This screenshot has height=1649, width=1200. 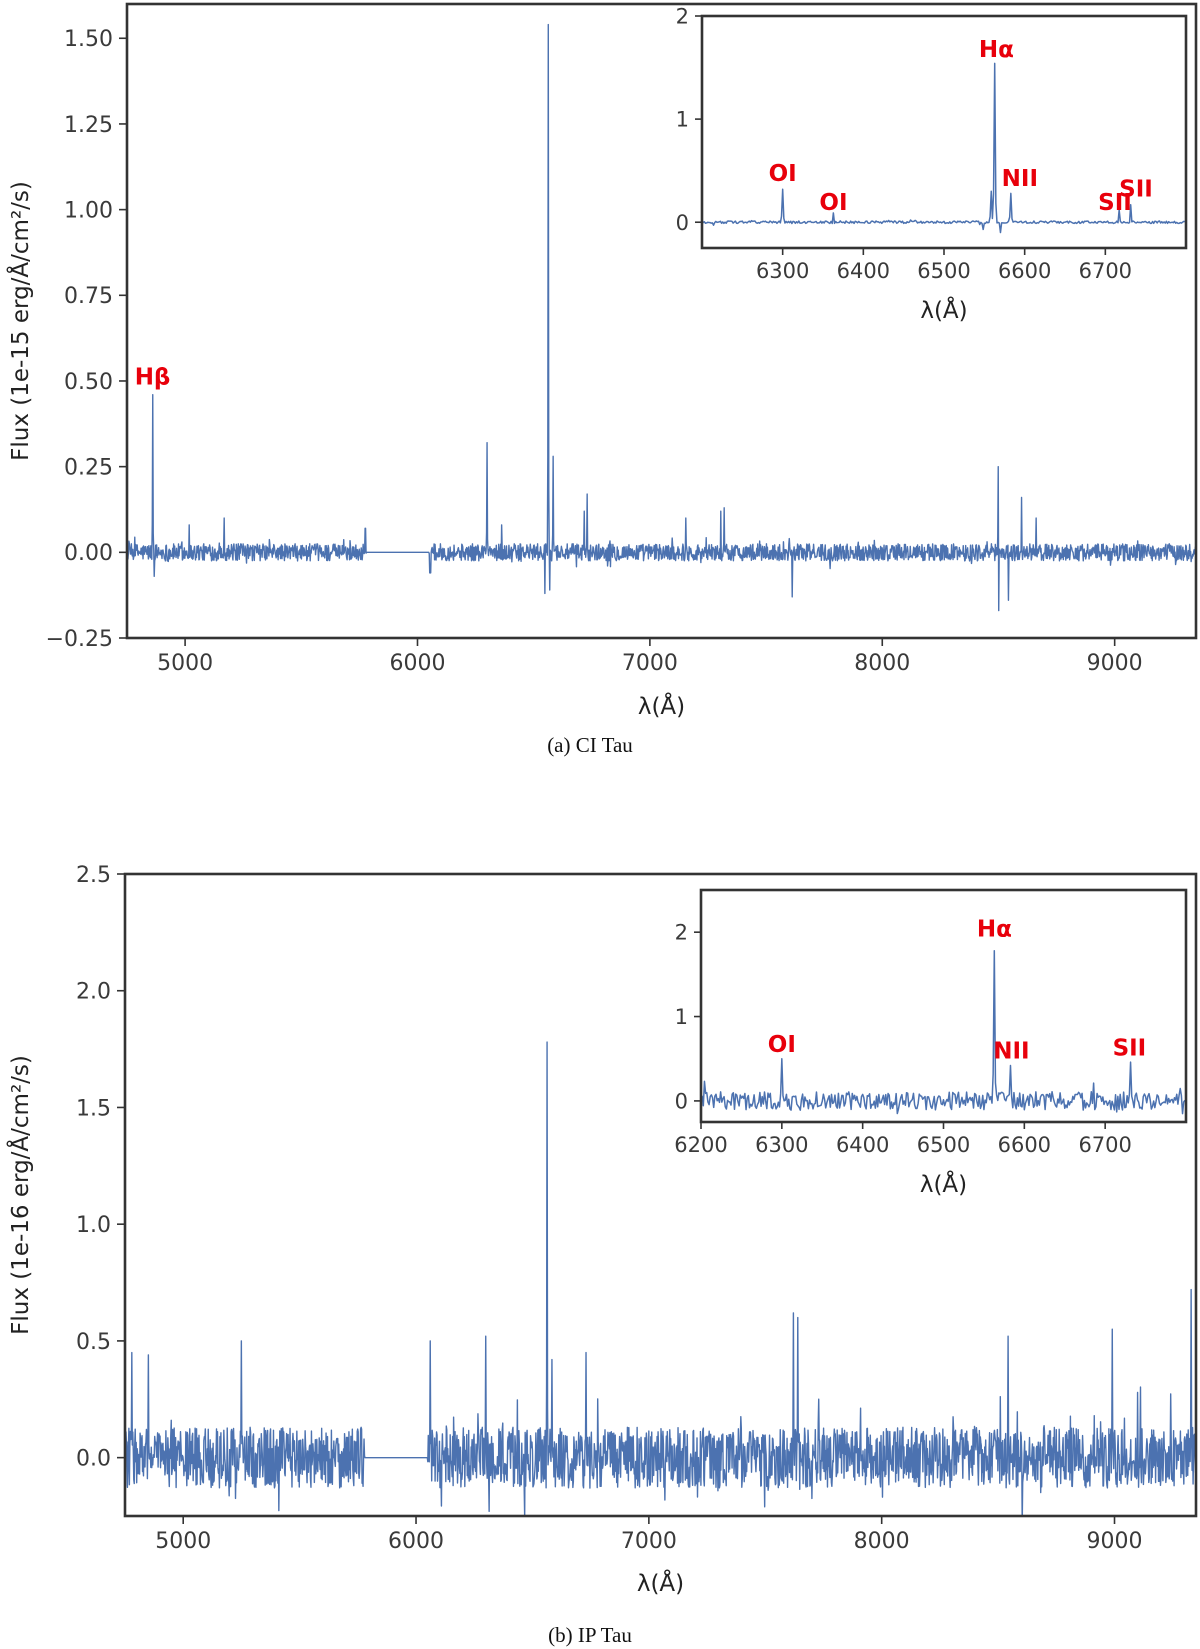 What do you see at coordinates (153, 377) in the screenshot?
I see `line-annotation: Hβ` at bounding box center [153, 377].